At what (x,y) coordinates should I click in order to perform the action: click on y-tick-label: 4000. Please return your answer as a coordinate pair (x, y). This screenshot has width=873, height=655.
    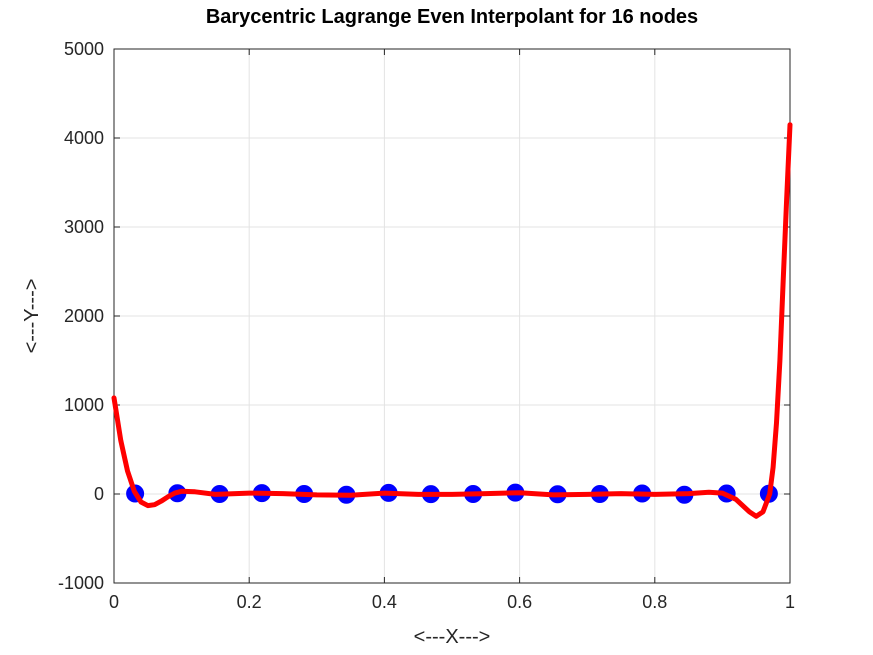
    Looking at the image, I should click on (84, 138).